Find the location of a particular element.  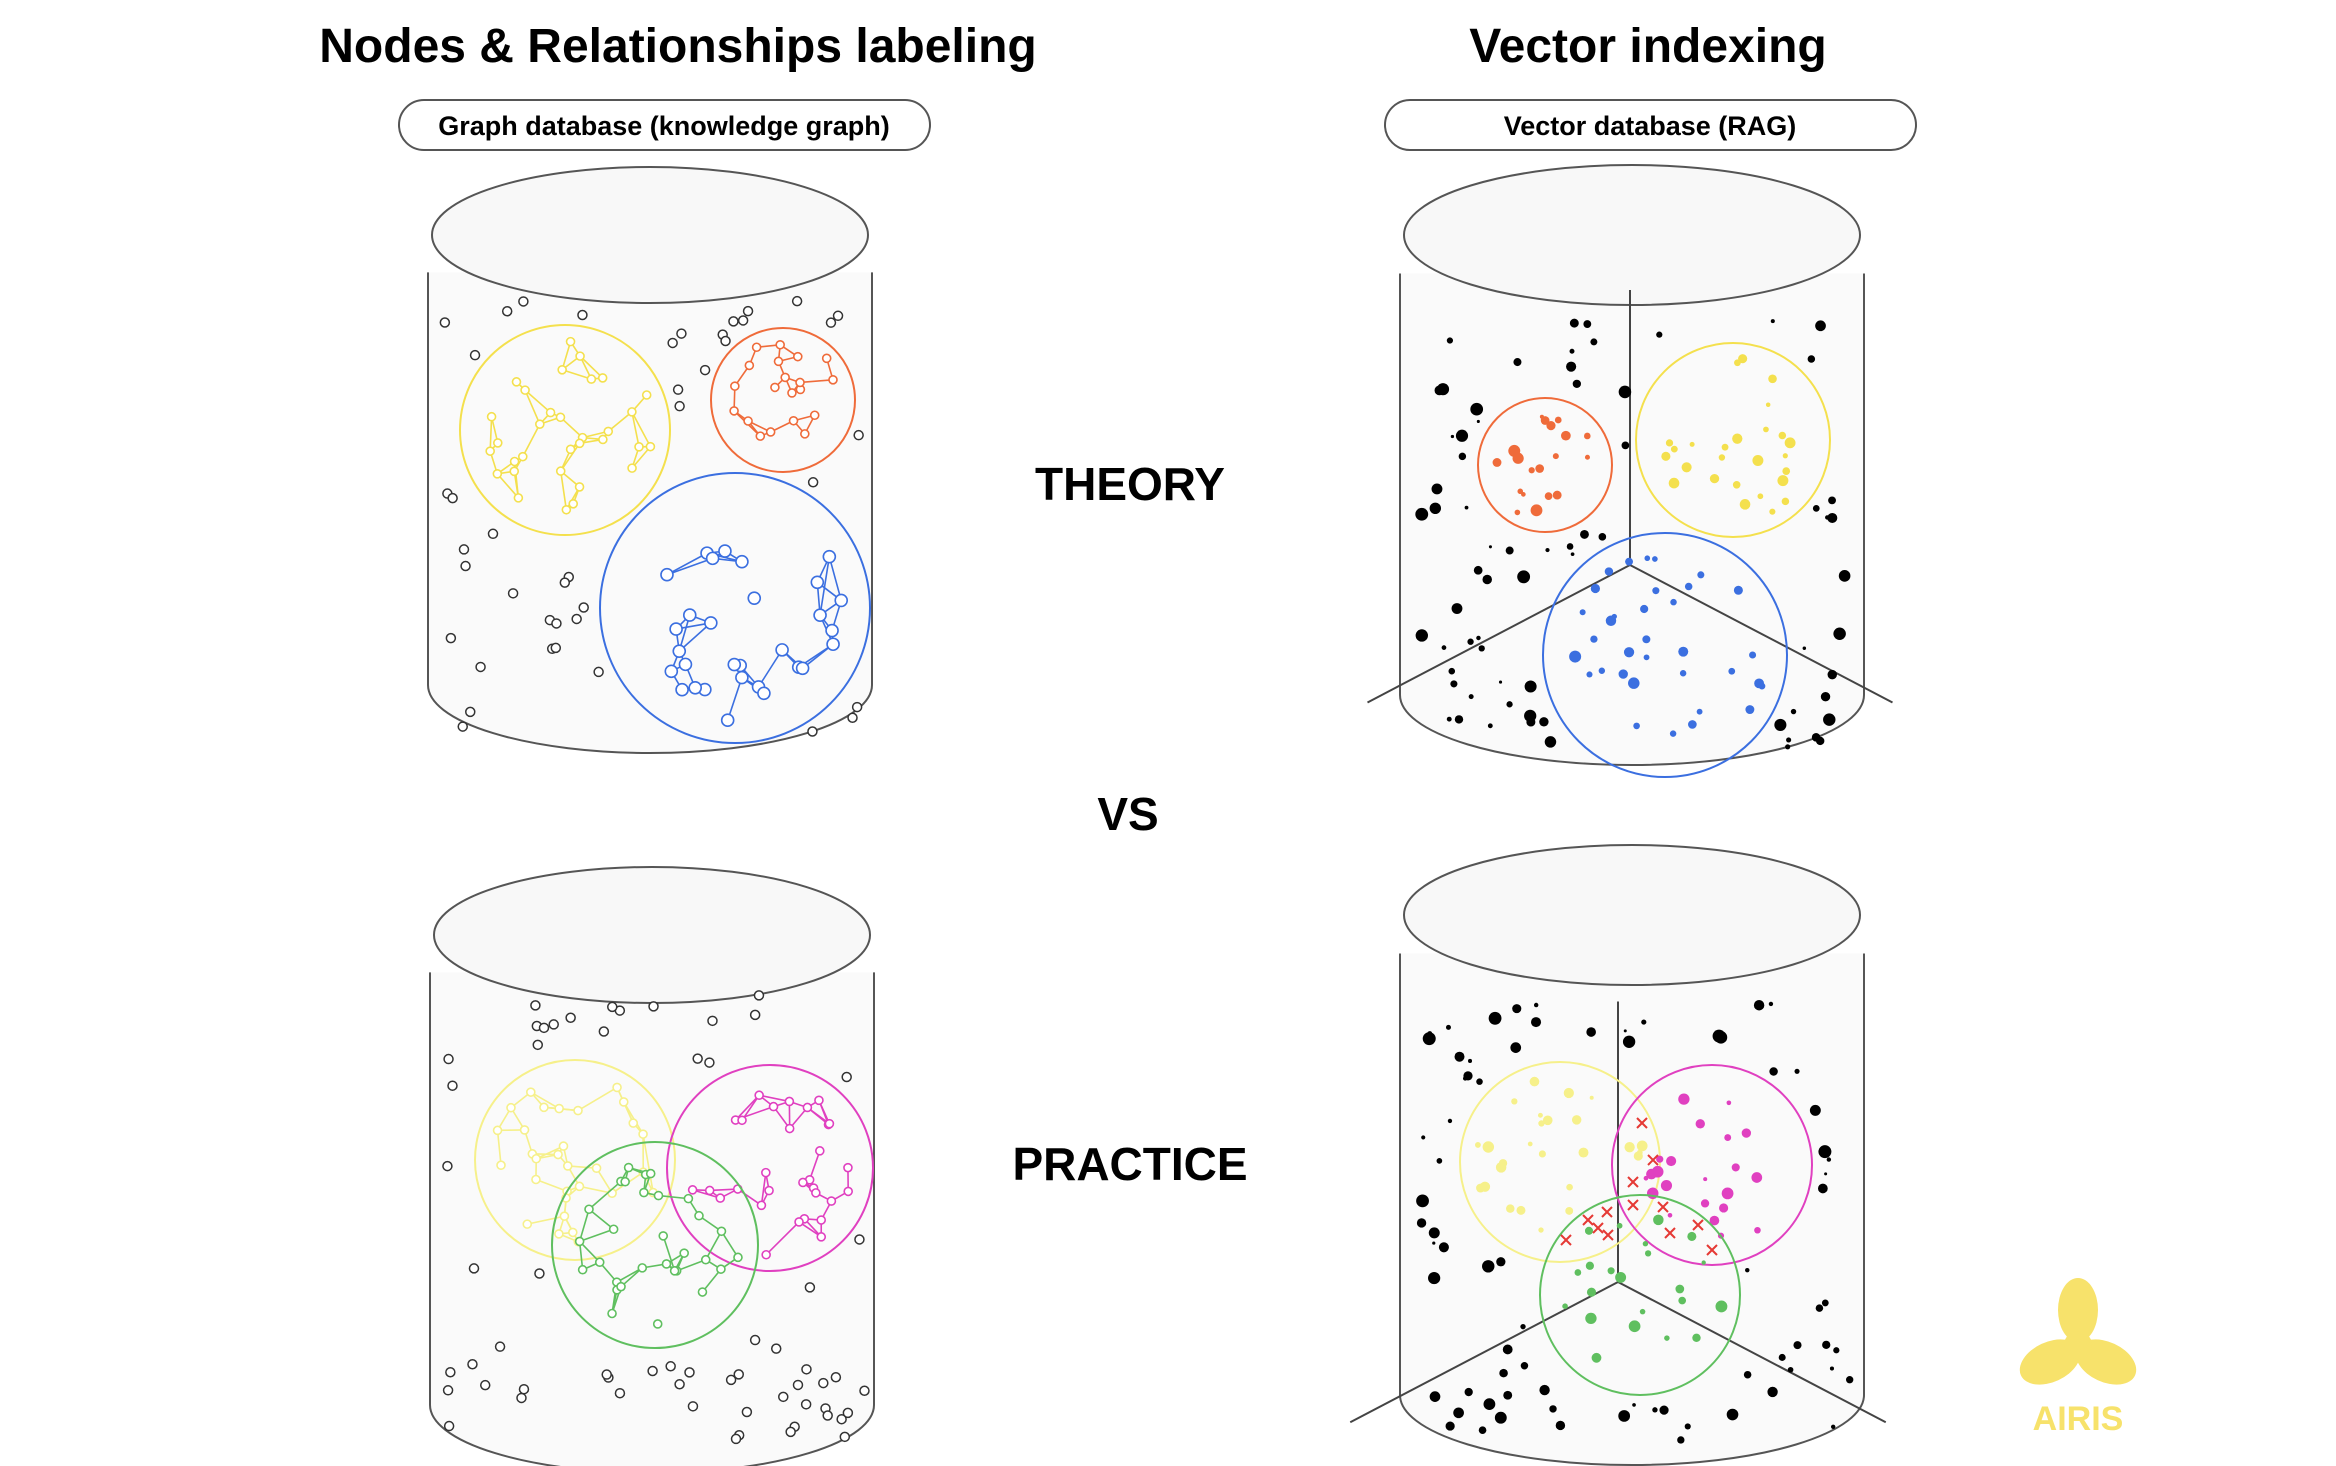

graph-database-pill: Graph database (knowledge graph) is located at coordinates (664, 125).